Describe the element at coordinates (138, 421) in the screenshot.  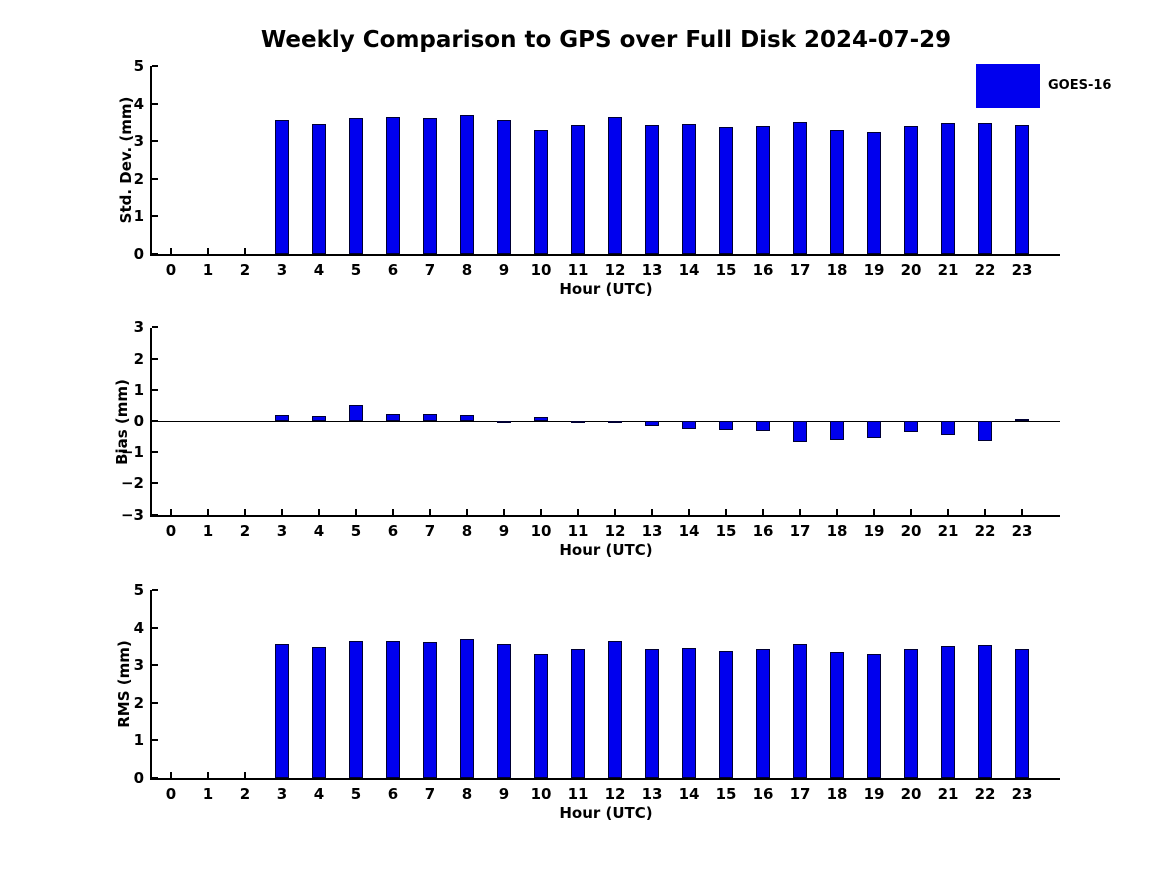
I see `y-tick-label: 0` at that location.